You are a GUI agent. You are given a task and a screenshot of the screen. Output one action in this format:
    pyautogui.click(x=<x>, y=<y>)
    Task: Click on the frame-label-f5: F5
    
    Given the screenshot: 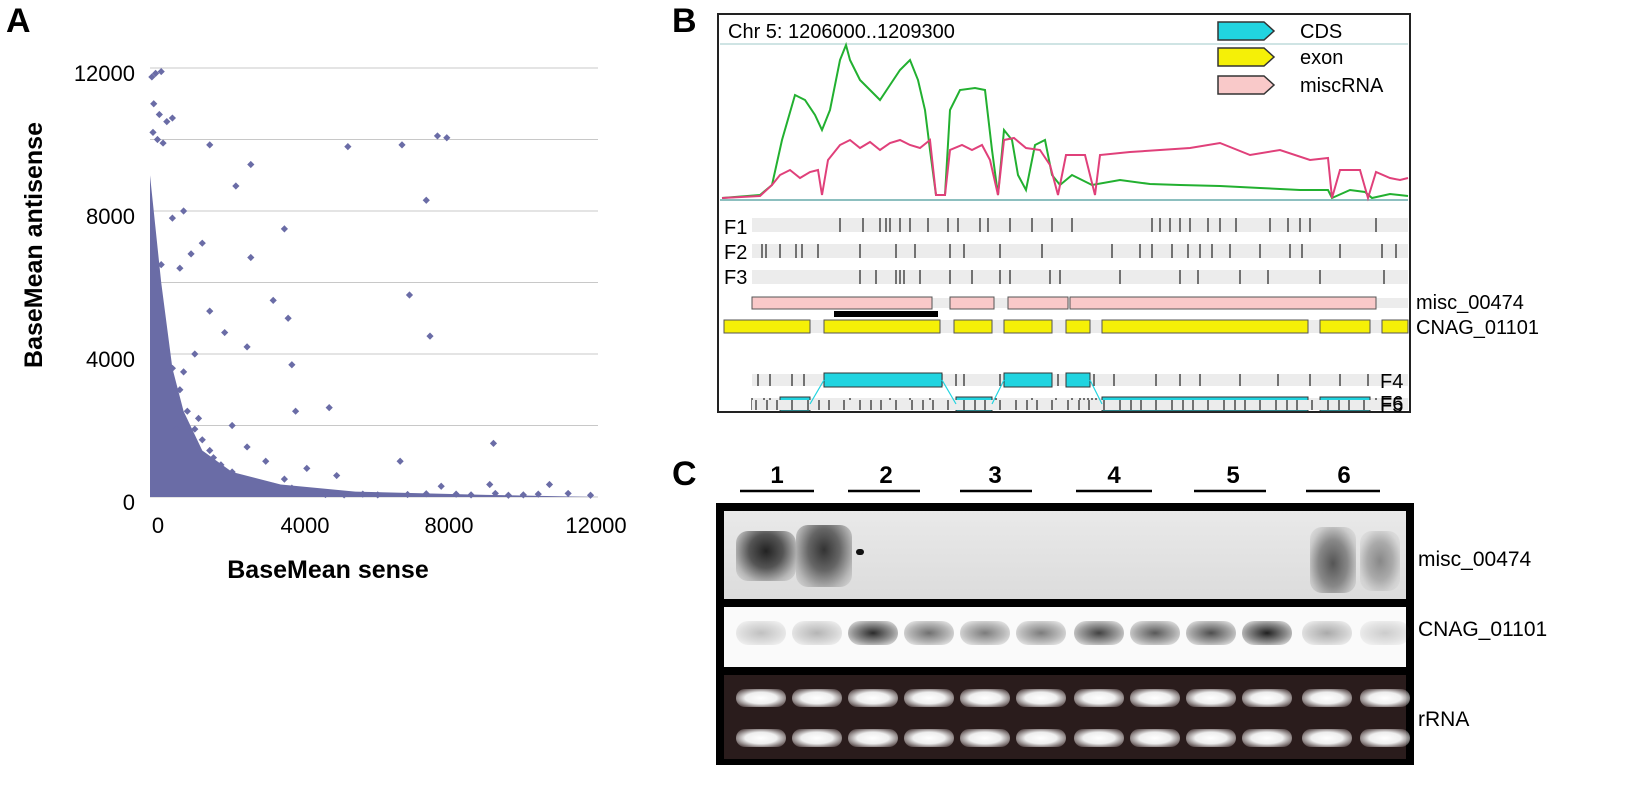 What is the action you would take?
    pyautogui.click(x=1391, y=406)
    